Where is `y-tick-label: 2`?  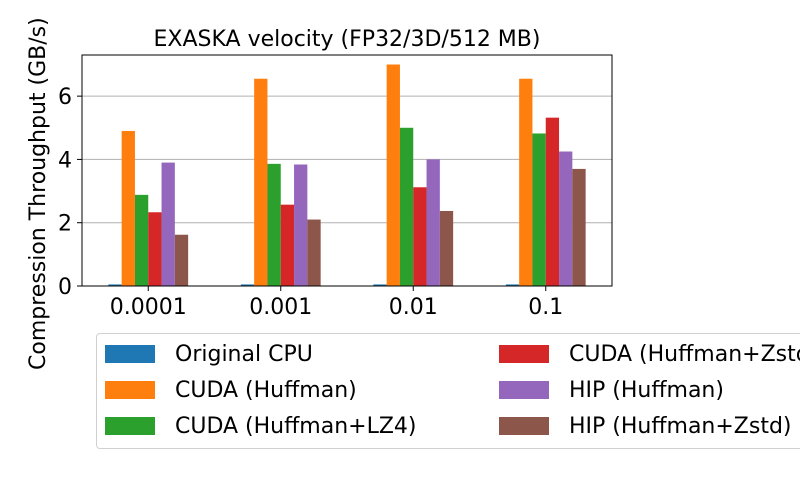
y-tick-label: 2 is located at coordinates (65, 224).